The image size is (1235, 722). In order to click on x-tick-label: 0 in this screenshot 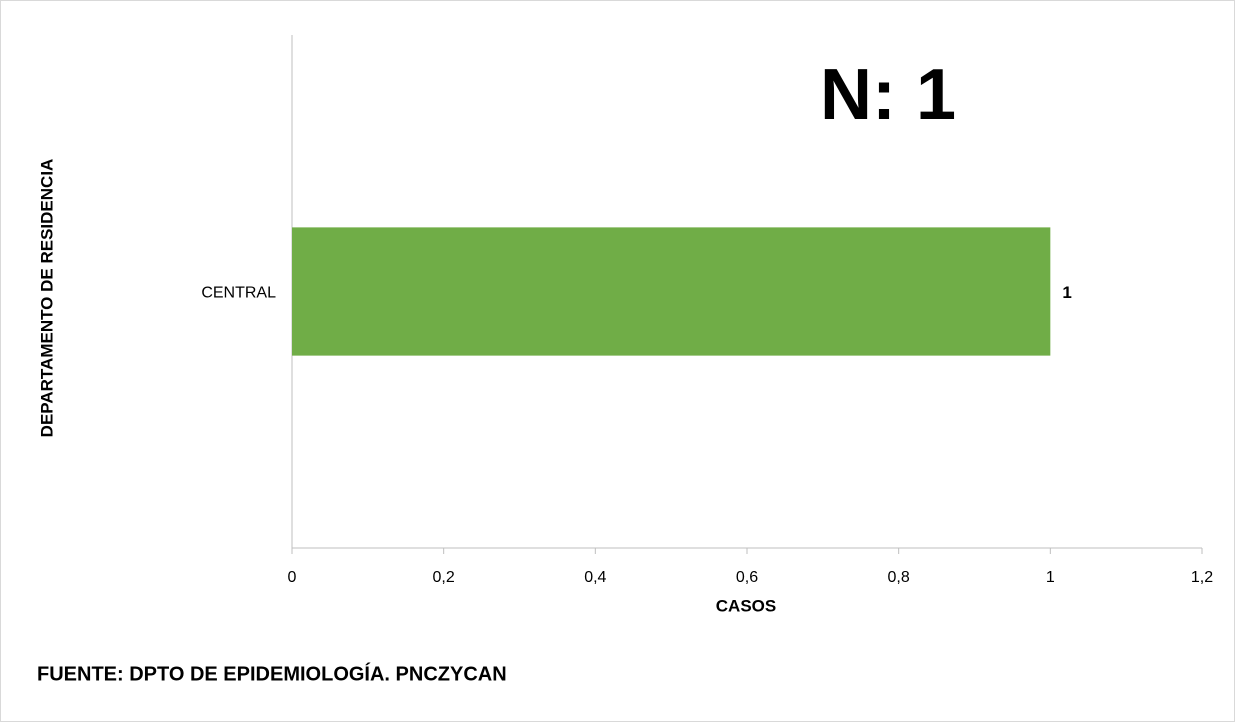, I will do `click(292, 577)`.